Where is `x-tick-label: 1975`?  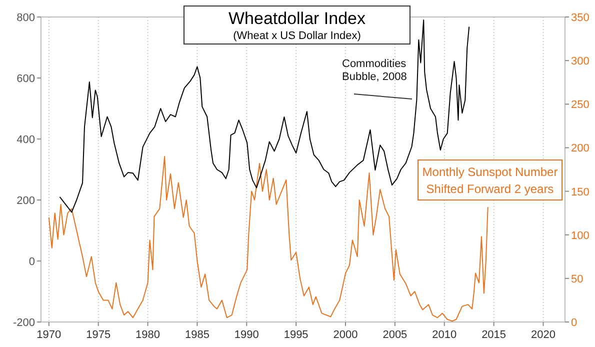 x-tick-label: 1975 is located at coordinates (98, 335).